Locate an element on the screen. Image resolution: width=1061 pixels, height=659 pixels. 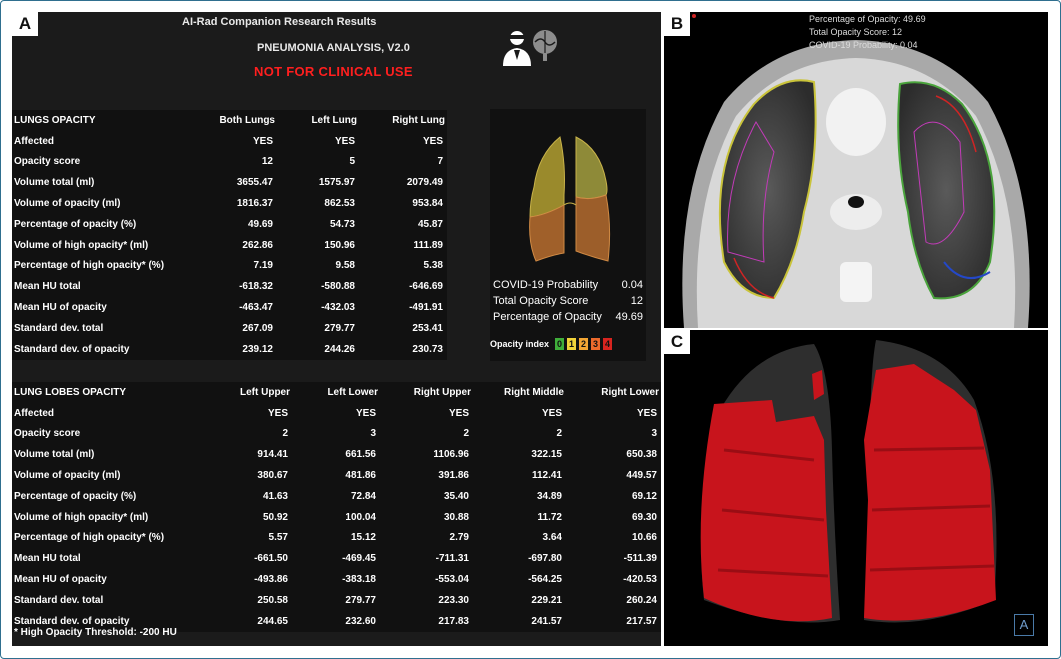
covid-probability-label: COVID-19 Probability is located at coordinates (546, 285).